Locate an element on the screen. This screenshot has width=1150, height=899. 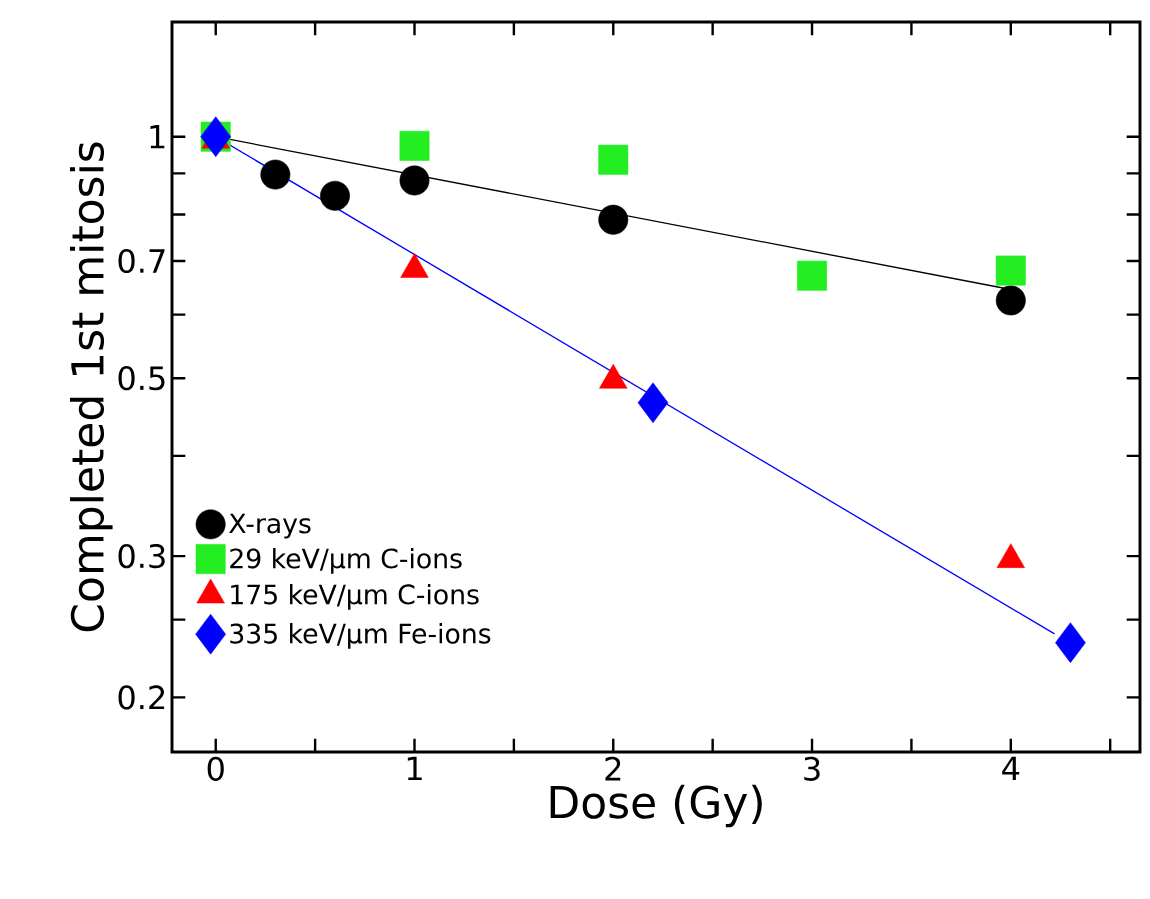
y-tick-label: 0.3 is located at coordinates (141, 556).